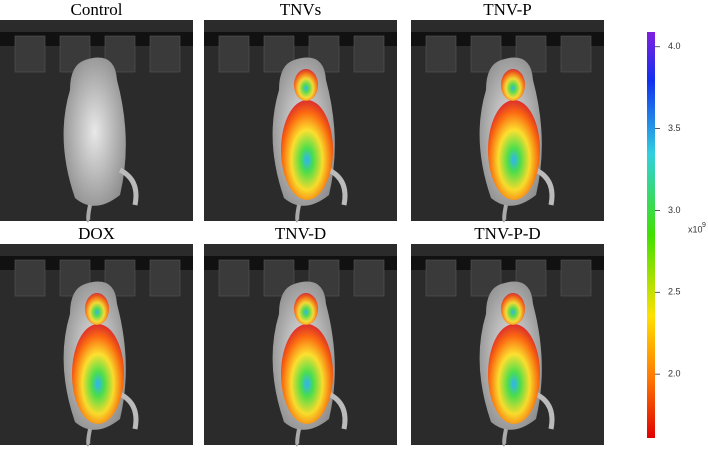  What do you see at coordinates (96, 233) in the screenshot?
I see `panel-title: DOX` at bounding box center [96, 233].